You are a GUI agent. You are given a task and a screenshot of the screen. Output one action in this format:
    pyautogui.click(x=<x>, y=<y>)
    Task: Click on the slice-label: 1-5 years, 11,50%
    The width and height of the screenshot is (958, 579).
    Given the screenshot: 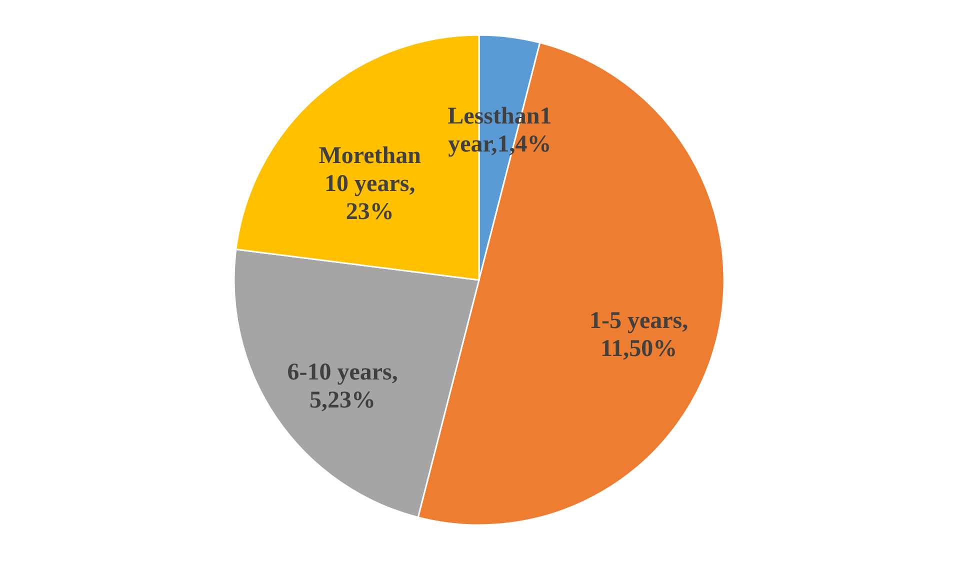 What is the action you would take?
    pyautogui.click(x=638, y=335)
    